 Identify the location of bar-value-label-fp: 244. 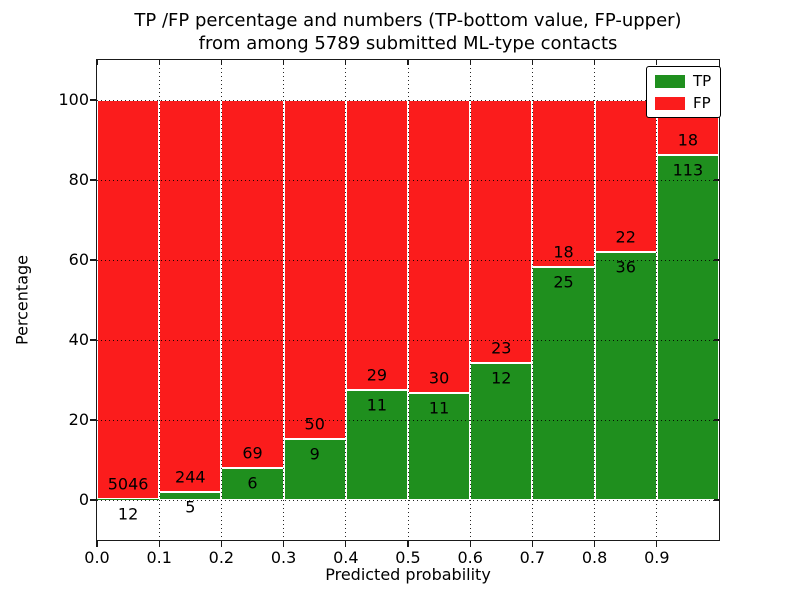
(190, 477).